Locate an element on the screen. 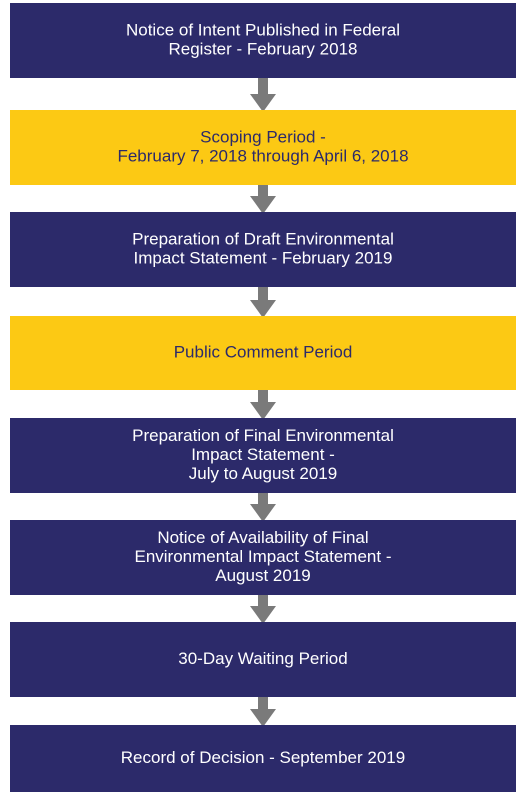  step-label: August 2019 is located at coordinates (262, 575).